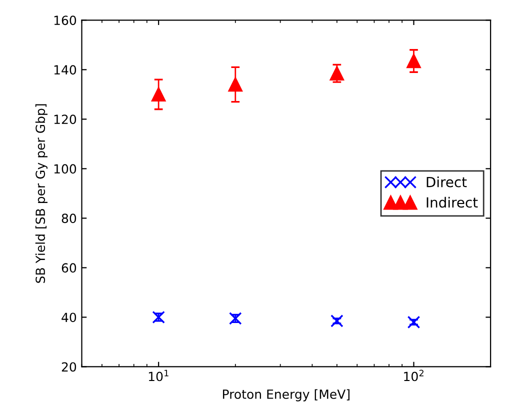  Describe the element at coordinates (69, 268) in the screenshot. I see `y-tick-label: 60` at that location.